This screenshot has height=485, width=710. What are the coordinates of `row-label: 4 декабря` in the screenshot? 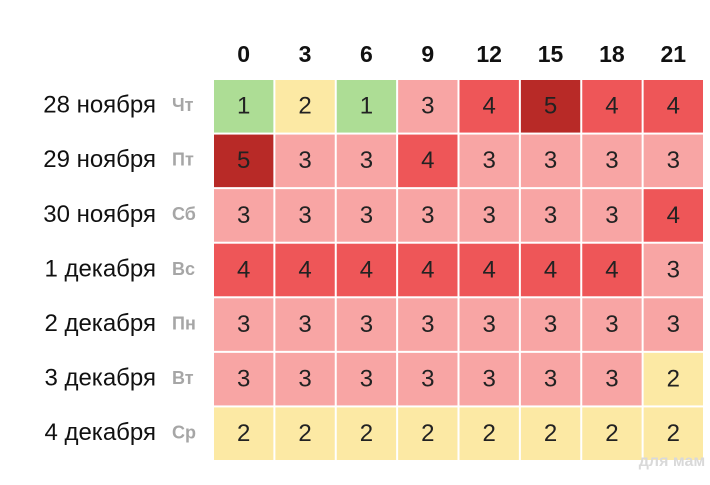 It's located at (100, 432).